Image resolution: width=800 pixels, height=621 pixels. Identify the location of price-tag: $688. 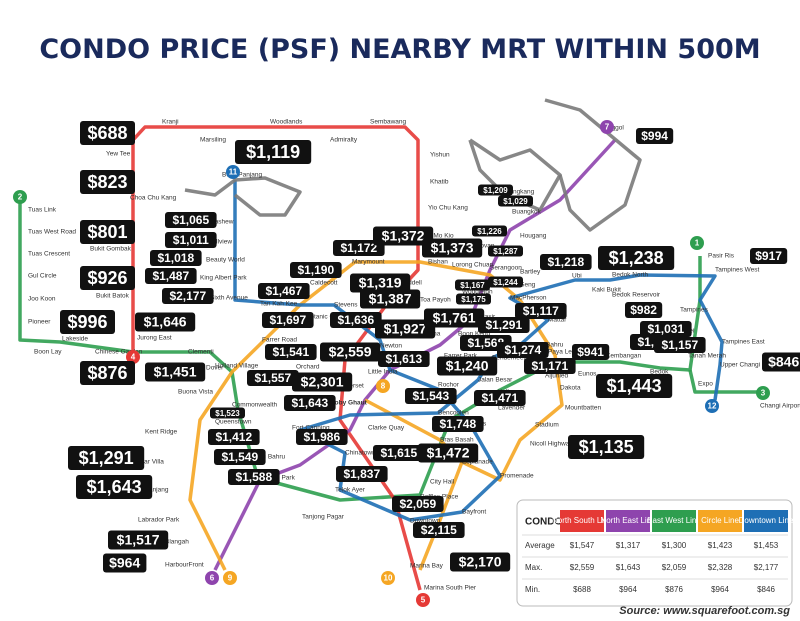
(107, 133).